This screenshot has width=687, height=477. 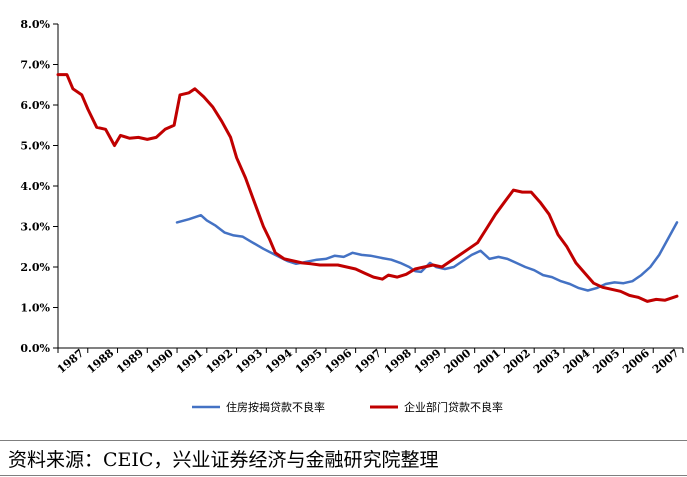 I want to click on x-tick-label: 1994, so click(x=279, y=361).